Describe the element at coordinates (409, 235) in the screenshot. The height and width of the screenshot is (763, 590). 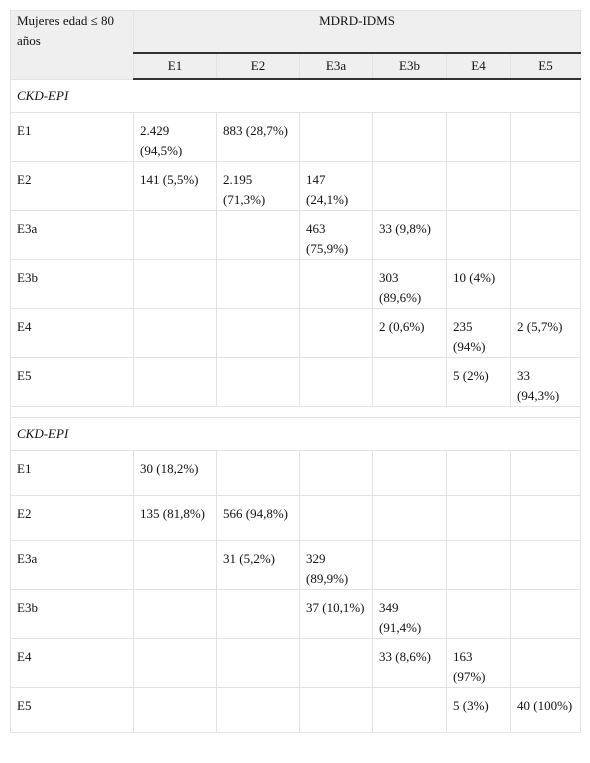
I see `cell: 33 (9,8%)` at that location.